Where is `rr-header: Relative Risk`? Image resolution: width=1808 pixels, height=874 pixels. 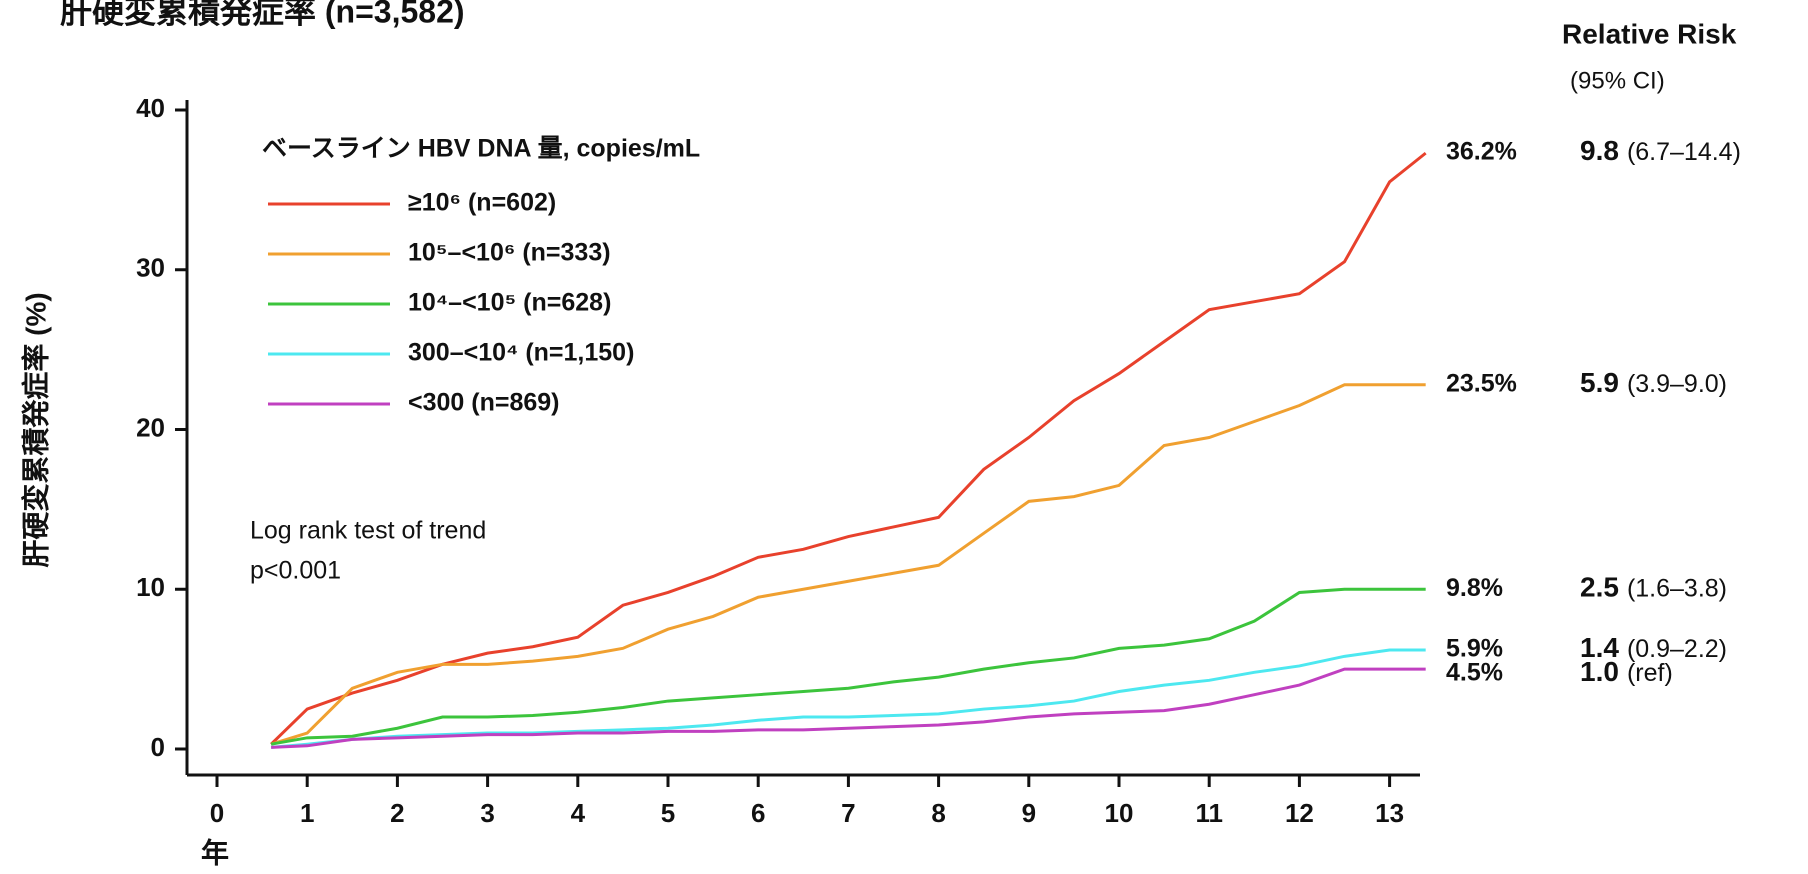 rr-header: Relative Risk is located at coordinates (1649, 33).